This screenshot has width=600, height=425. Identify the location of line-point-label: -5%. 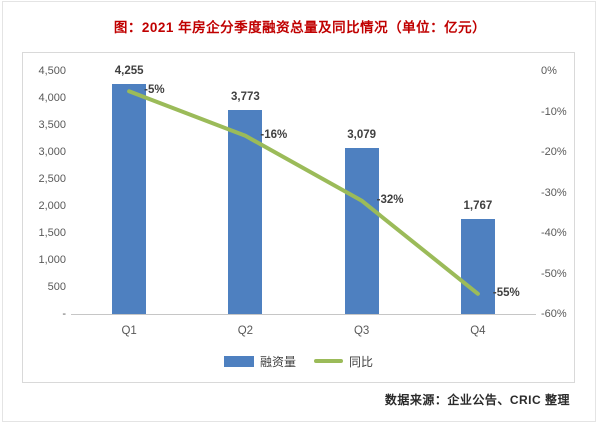
(154, 90).